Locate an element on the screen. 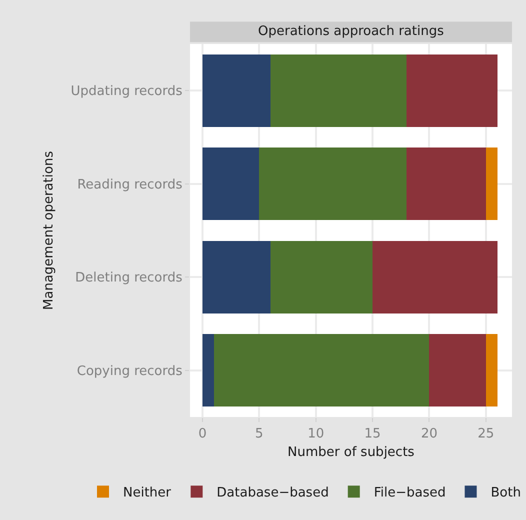  legend-label: Database−based is located at coordinates (272, 493).